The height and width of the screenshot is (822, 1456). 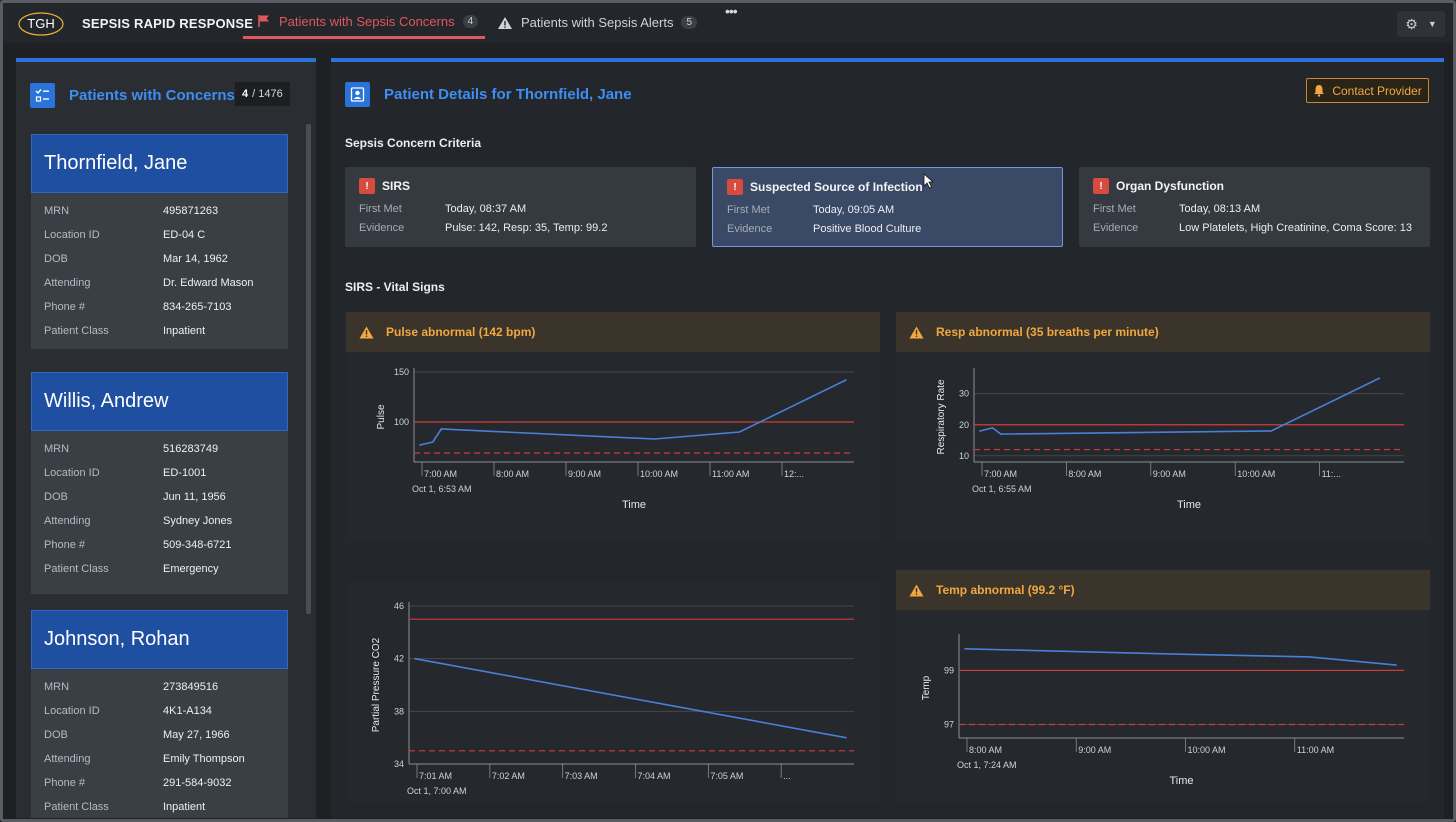 What do you see at coordinates (597, 22) in the screenshot?
I see `tab-label: Patients with Sepsis Alerts` at bounding box center [597, 22].